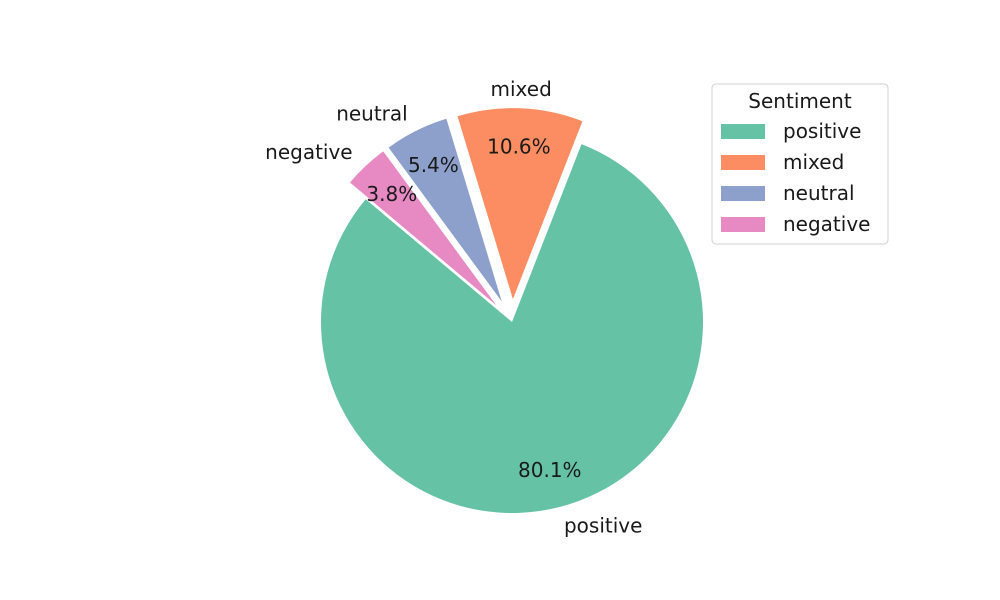 The width and height of the screenshot is (1000, 600). What do you see at coordinates (743, 193) in the screenshot?
I see `legend-swatch-neutral` at bounding box center [743, 193].